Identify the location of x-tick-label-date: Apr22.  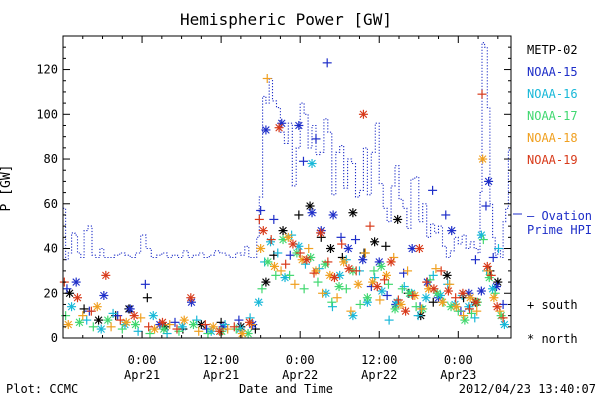
(300, 375).